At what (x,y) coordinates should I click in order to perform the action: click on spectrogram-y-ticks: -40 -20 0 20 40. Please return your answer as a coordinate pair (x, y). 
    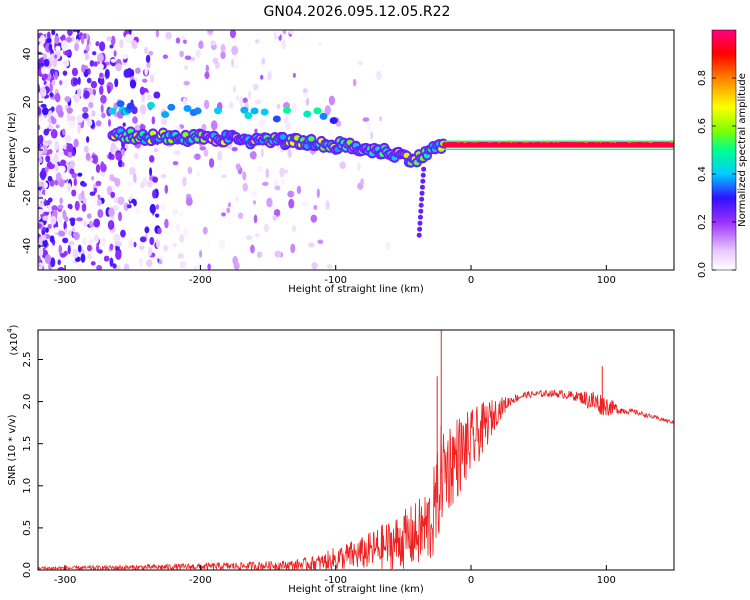
    Looking at the image, I should click on (32, 151).